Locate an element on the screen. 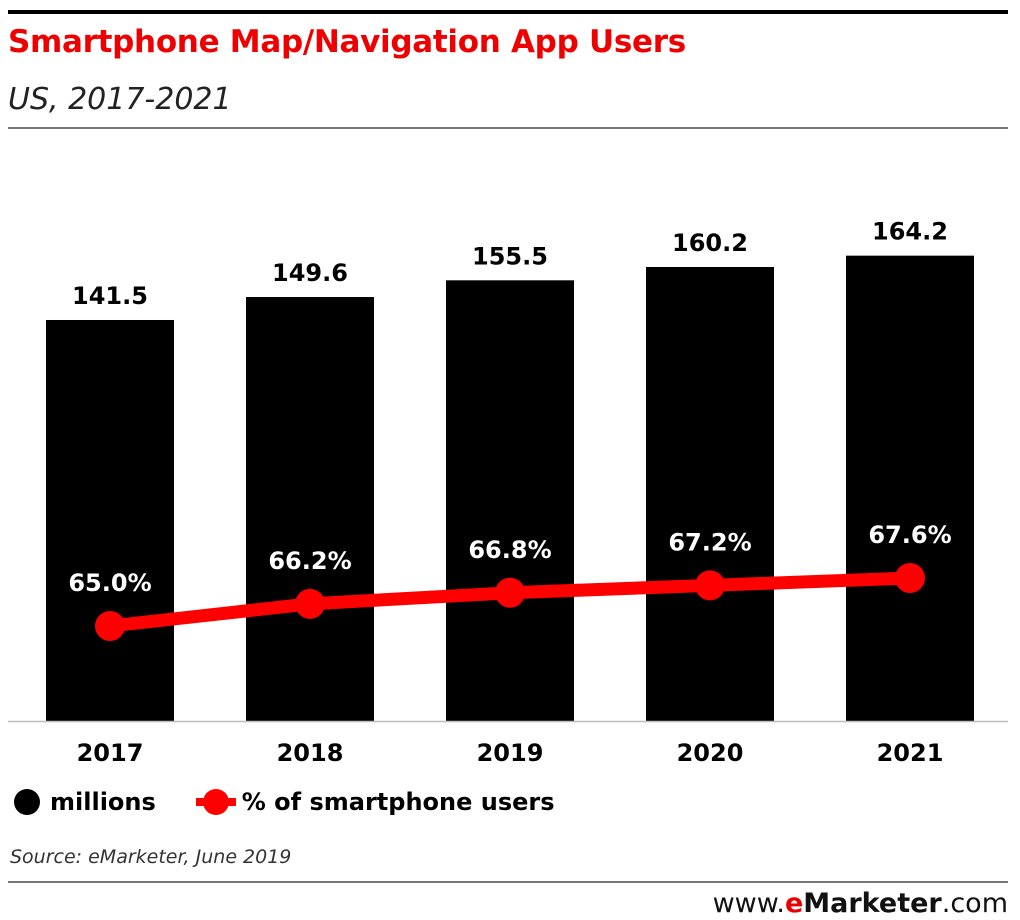  line-point-2018 is located at coordinates (310, 603).